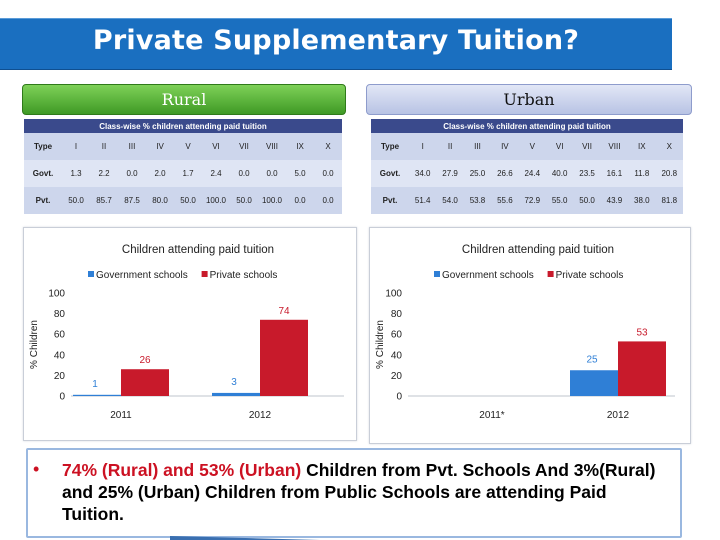 Image resolution: width=720 pixels, height=540 pixels. Describe the element at coordinates (559, 173) in the screenshot. I see `table-cell: 40.0` at that location.